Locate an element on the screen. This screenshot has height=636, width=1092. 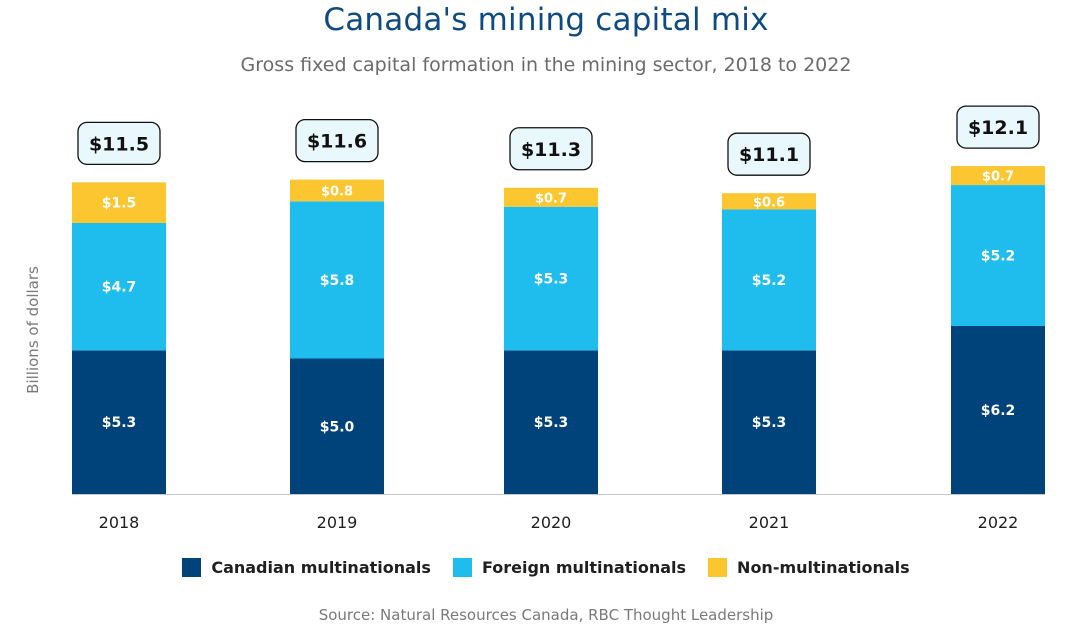
legend-item-canadian: Canadian multinationals is located at coordinates (306, 567).